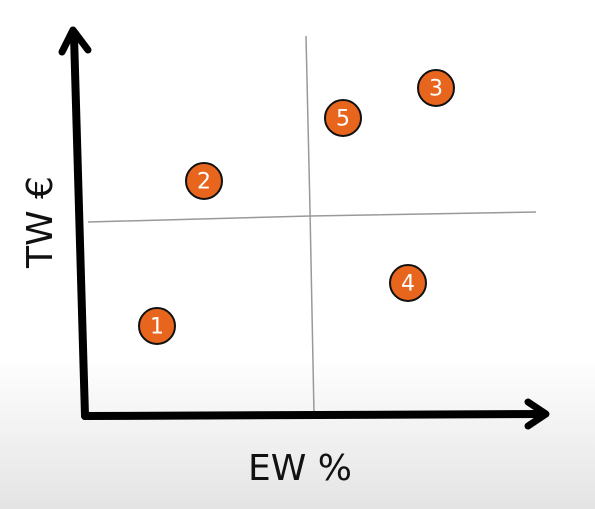  I want to click on node-label: 4, so click(408, 284).